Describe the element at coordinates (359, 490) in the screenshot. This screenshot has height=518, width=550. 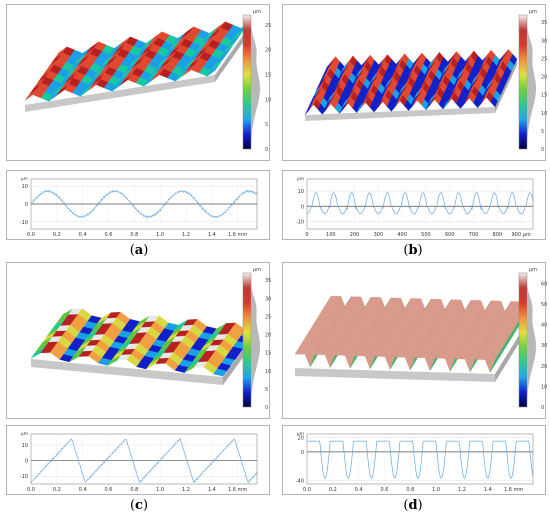
I see `x-tick-label: 0.4` at that location.